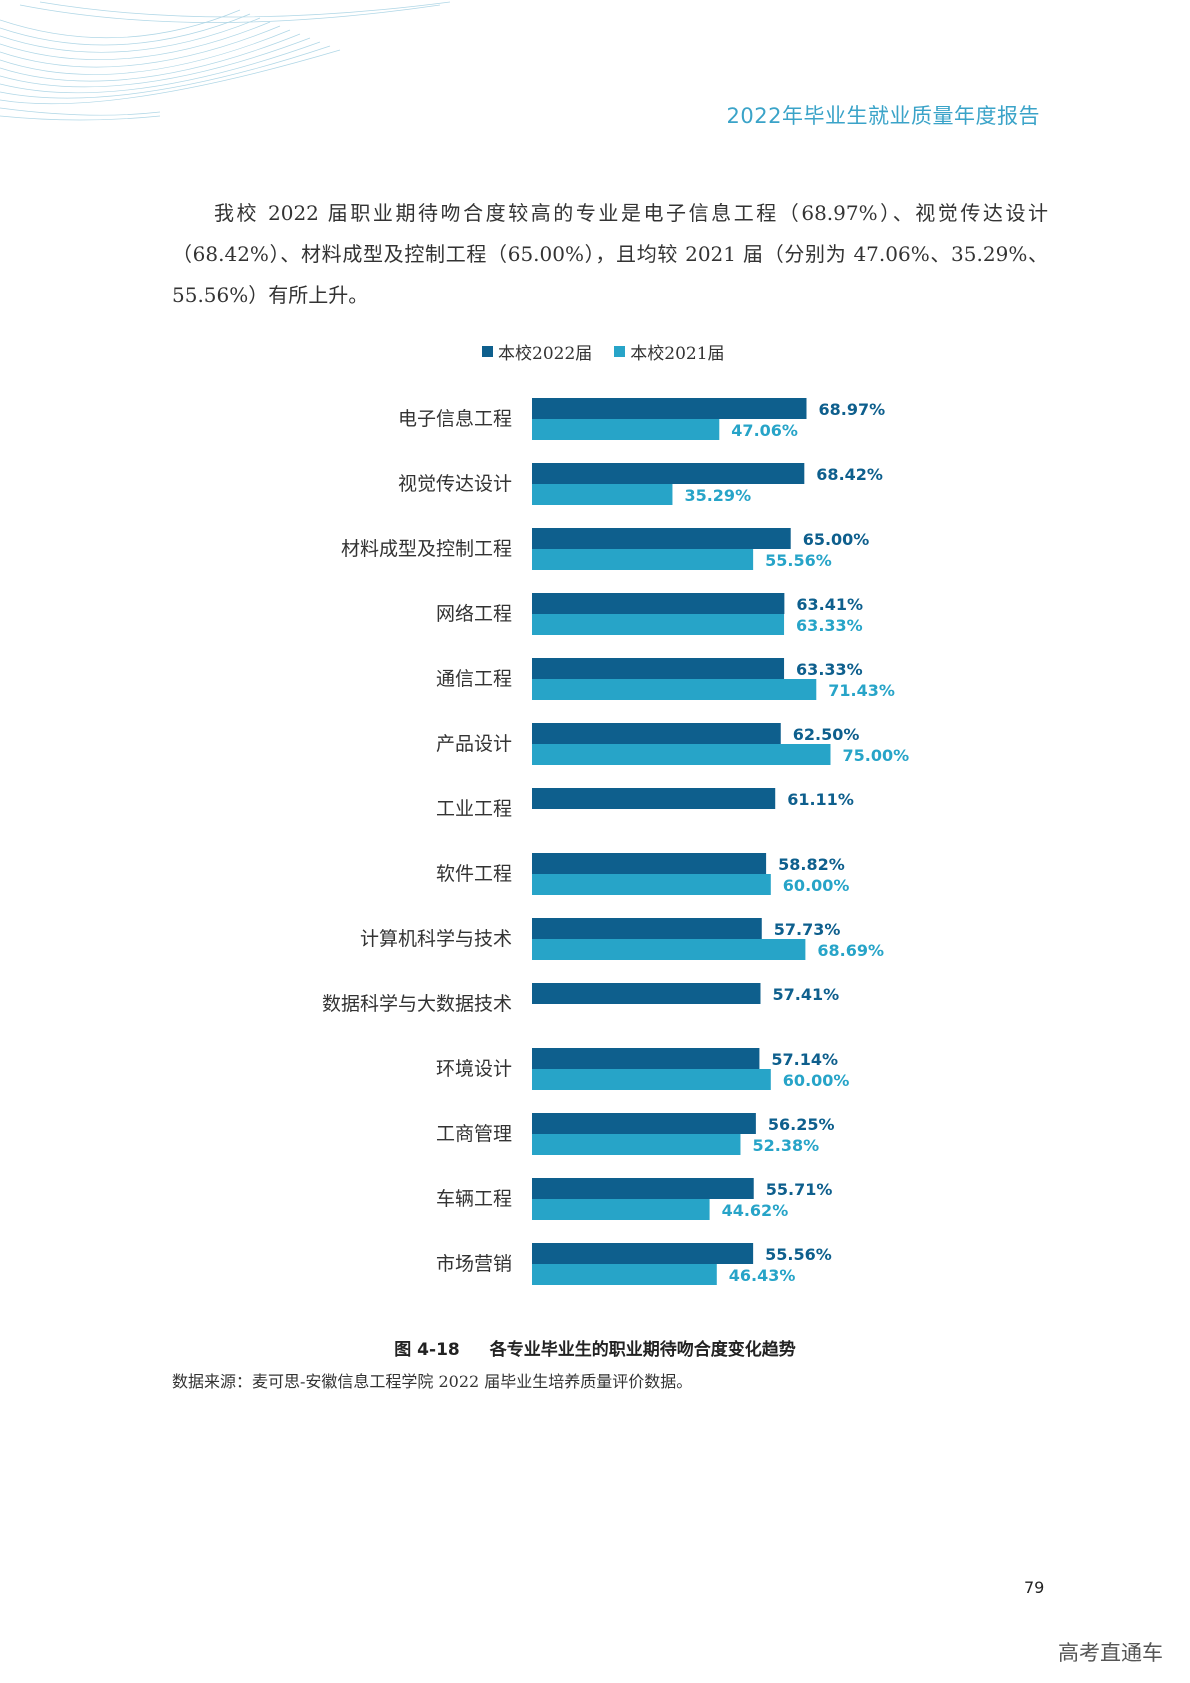  Describe the element at coordinates (861, 690) in the screenshot. I see `value-label-2021: 71.43%` at that location.